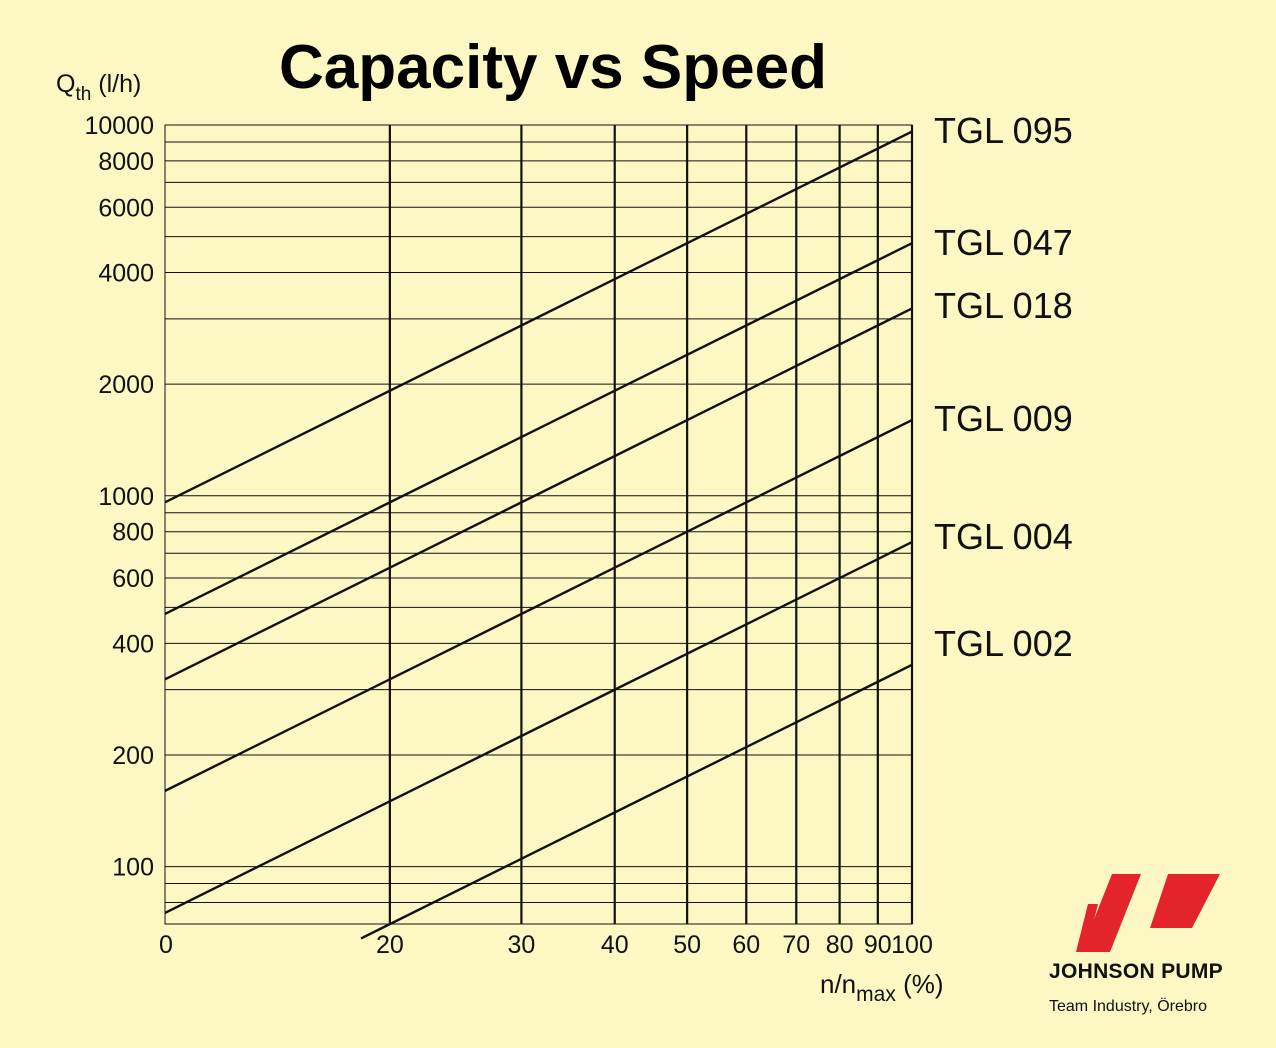 The height and width of the screenshot is (1048, 1276). I want to click on y-tick-labels: 10000 8000 6000 4000 2000 1000 800 600 400 200 100, so click(119, 497).